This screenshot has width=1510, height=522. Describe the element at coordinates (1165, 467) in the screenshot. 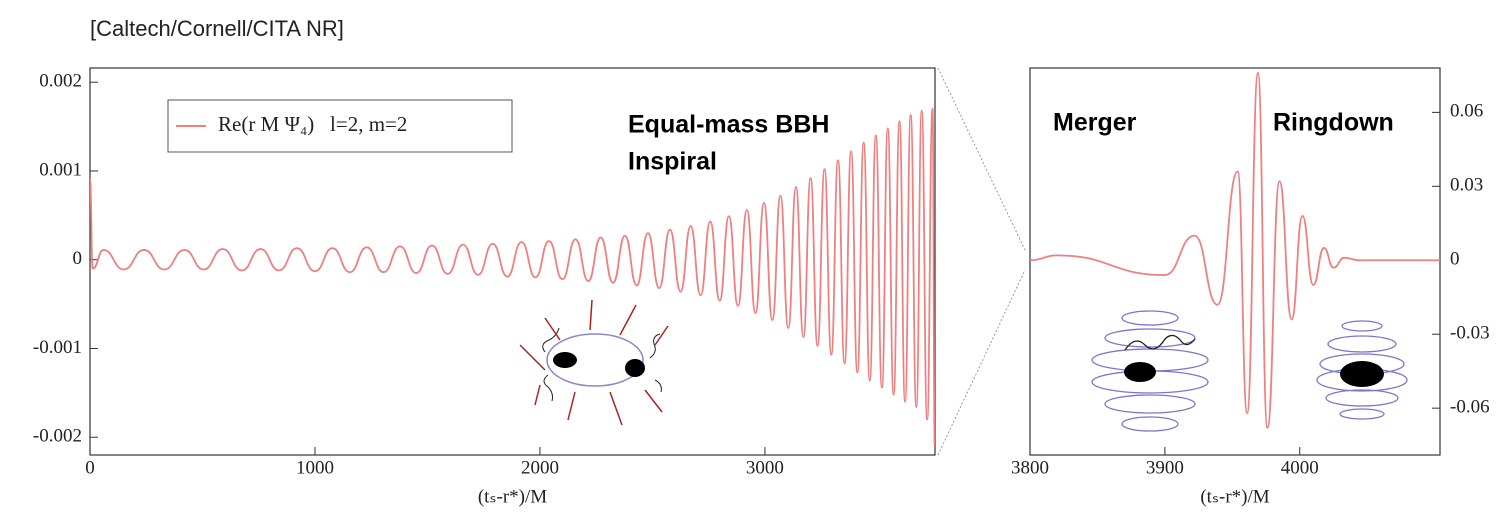

I see `x-tick-label: 3900` at that location.